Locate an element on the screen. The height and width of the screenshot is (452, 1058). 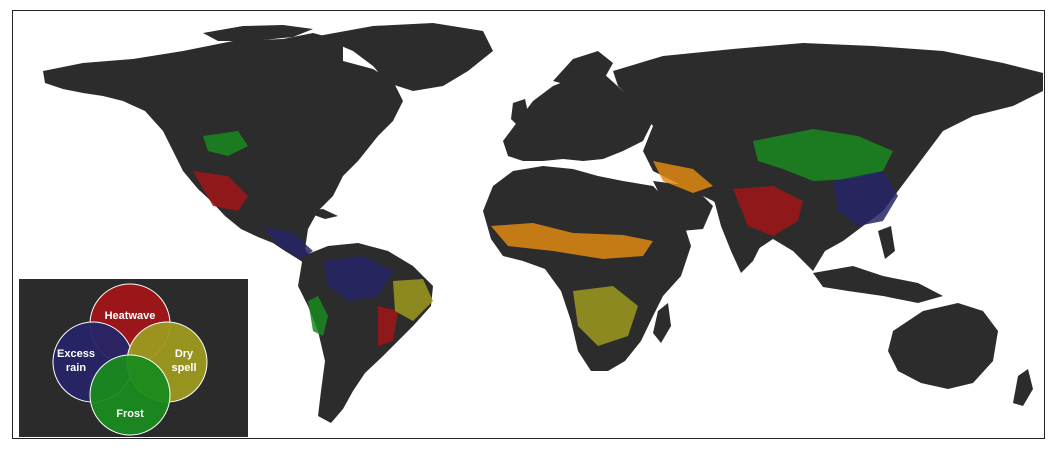
scandinavia is located at coordinates (583, 70).